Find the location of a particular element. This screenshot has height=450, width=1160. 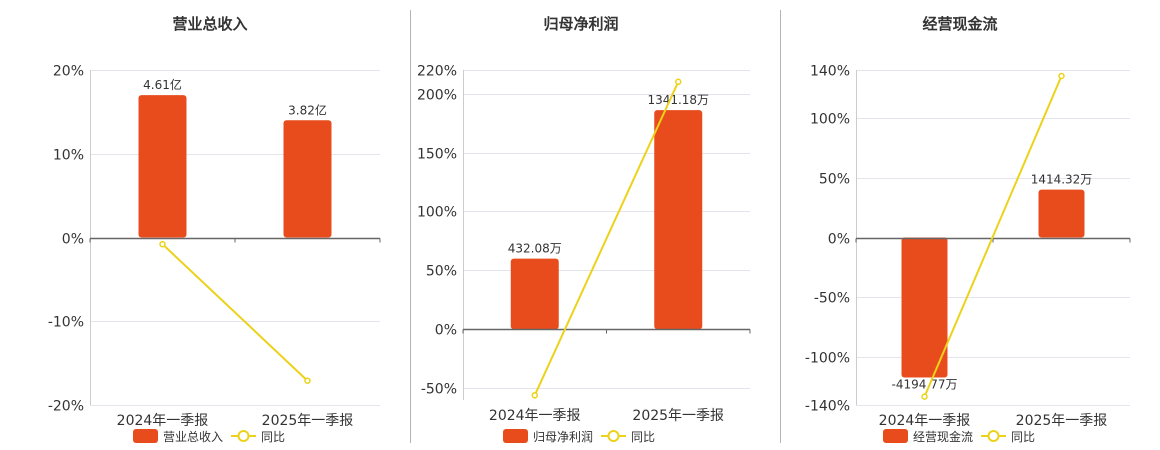

y-tick-label: 200% is located at coordinates (437, 96).